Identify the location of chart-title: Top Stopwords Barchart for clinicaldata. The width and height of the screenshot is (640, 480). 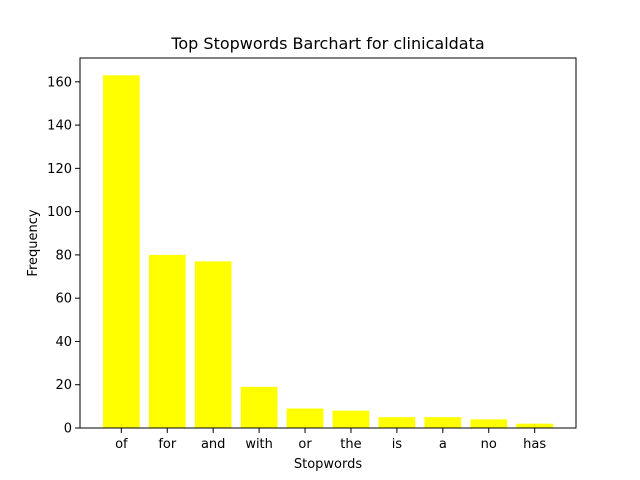
(327, 43).